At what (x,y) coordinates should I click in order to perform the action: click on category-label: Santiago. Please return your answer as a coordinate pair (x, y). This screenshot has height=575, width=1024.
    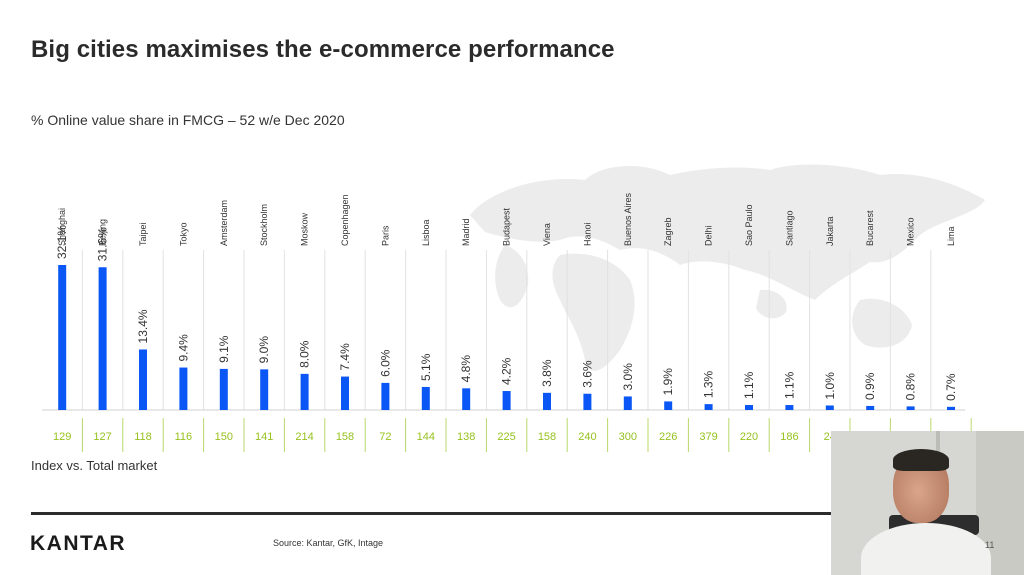
    Looking at the image, I should click on (789, 228).